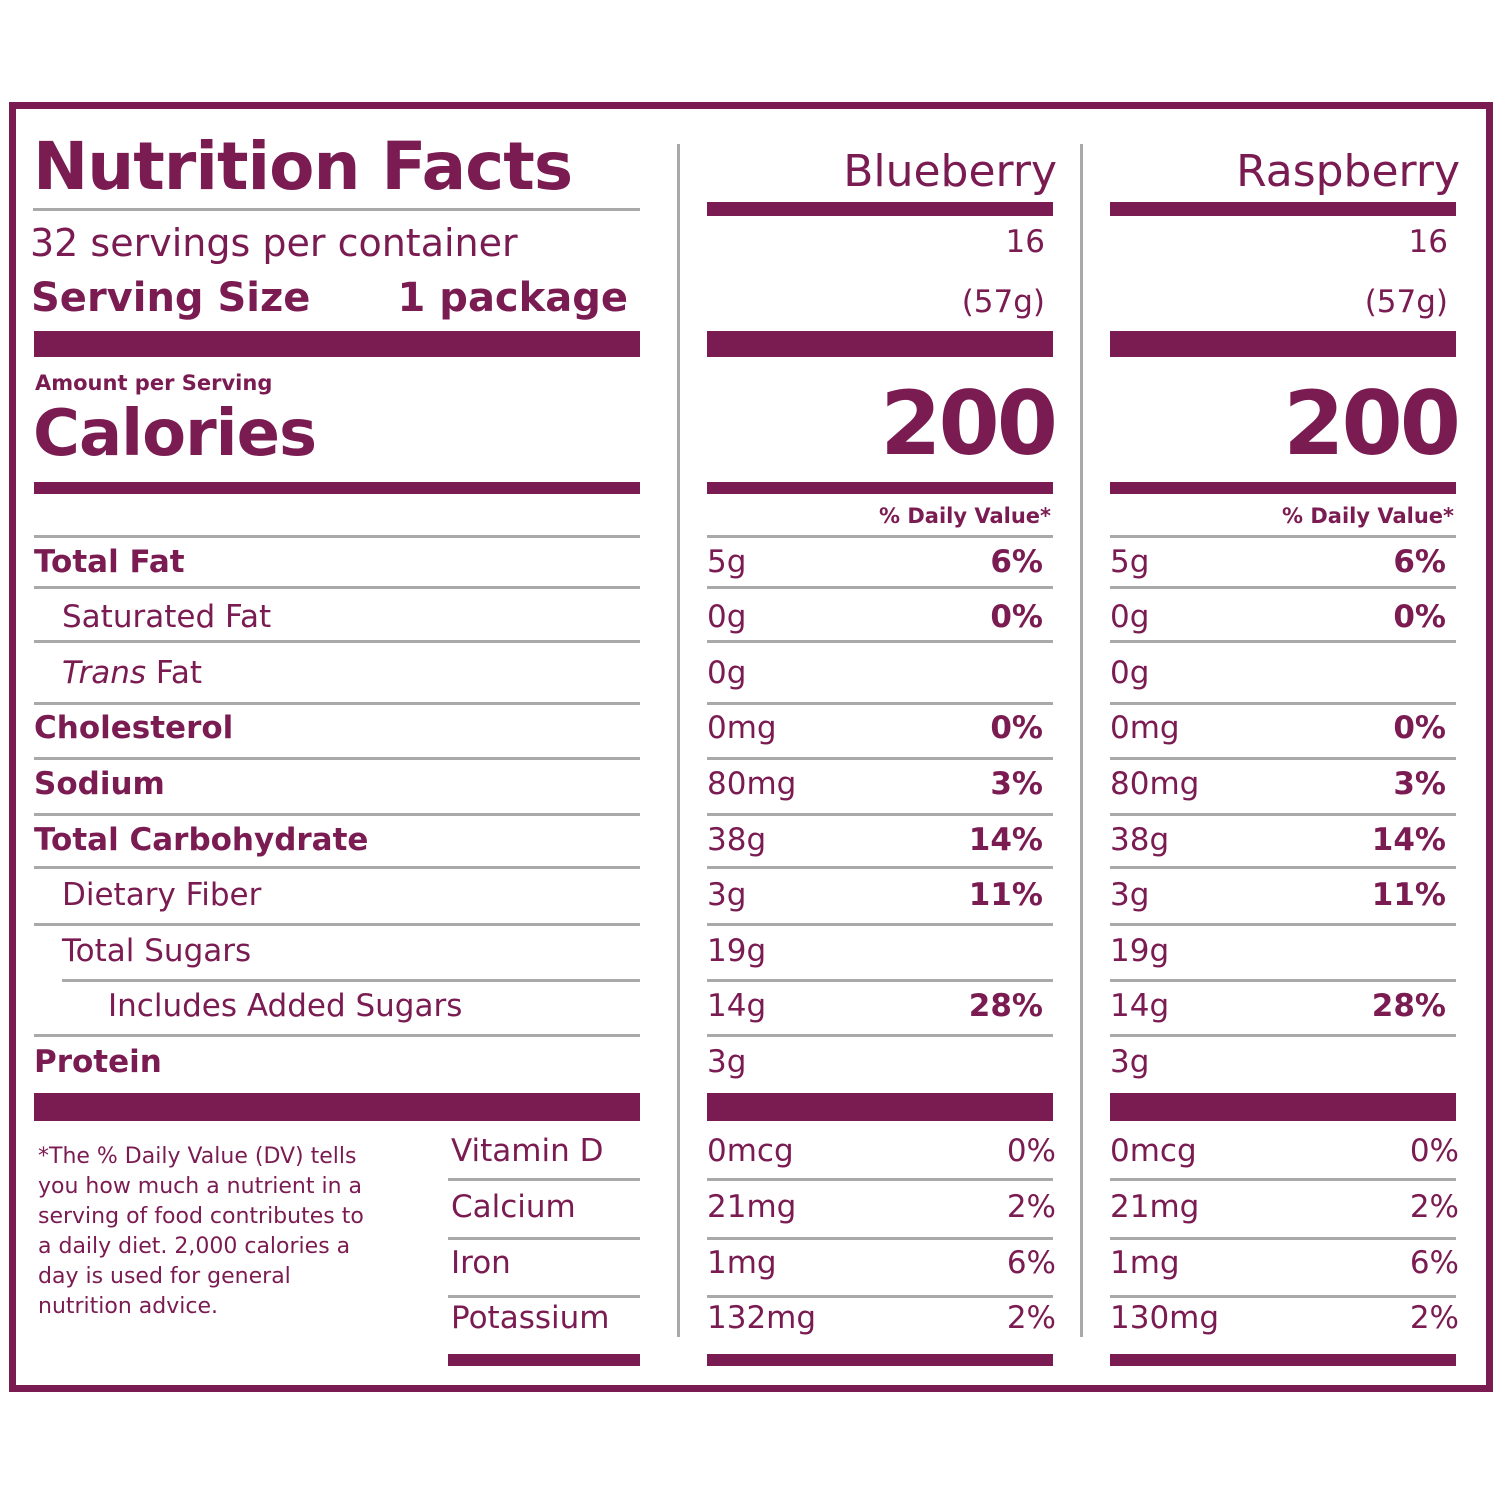 The height and width of the screenshot is (1500, 1500). I want to click on nutrient-name: Total Fat, so click(109, 562).